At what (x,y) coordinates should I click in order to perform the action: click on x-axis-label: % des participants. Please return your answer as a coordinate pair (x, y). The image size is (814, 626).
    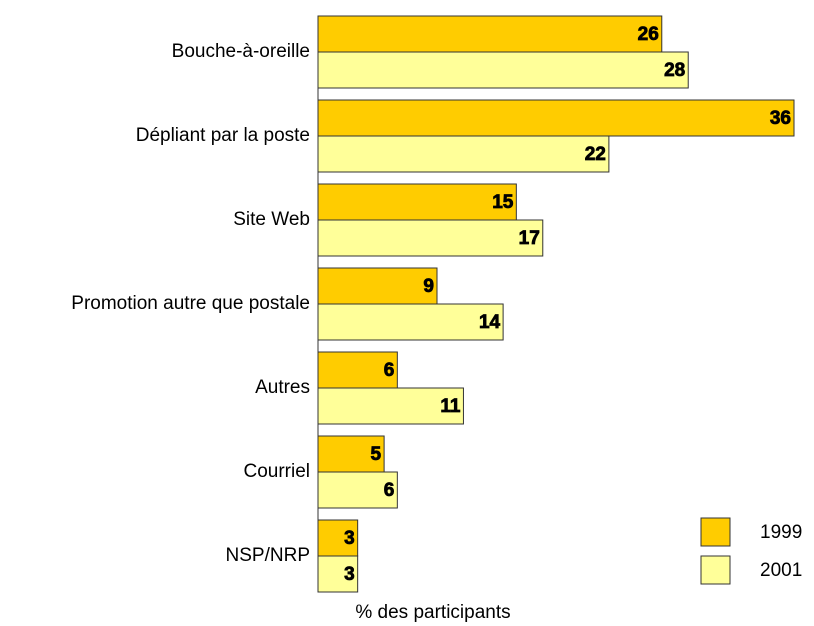
    Looking at the image, I should click on (432, 612).